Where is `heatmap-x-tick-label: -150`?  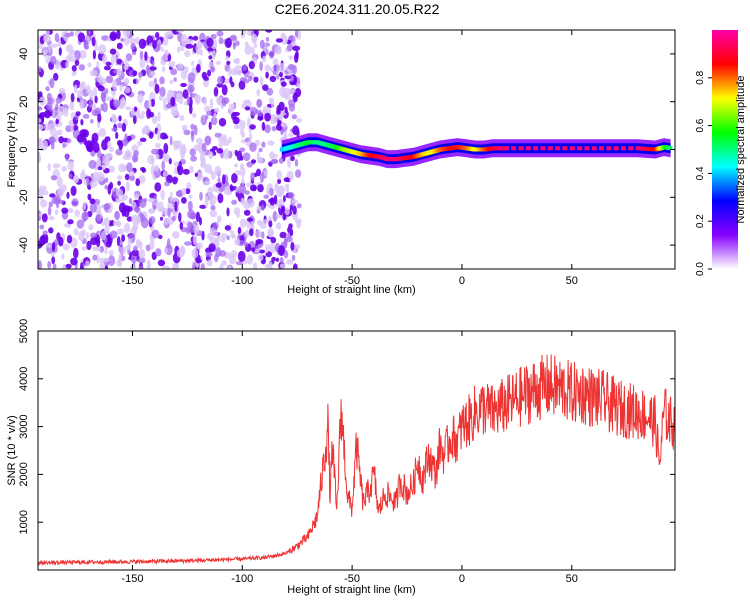
heatmap-x-tick-label: -150 is located at coordinates (132, 281).